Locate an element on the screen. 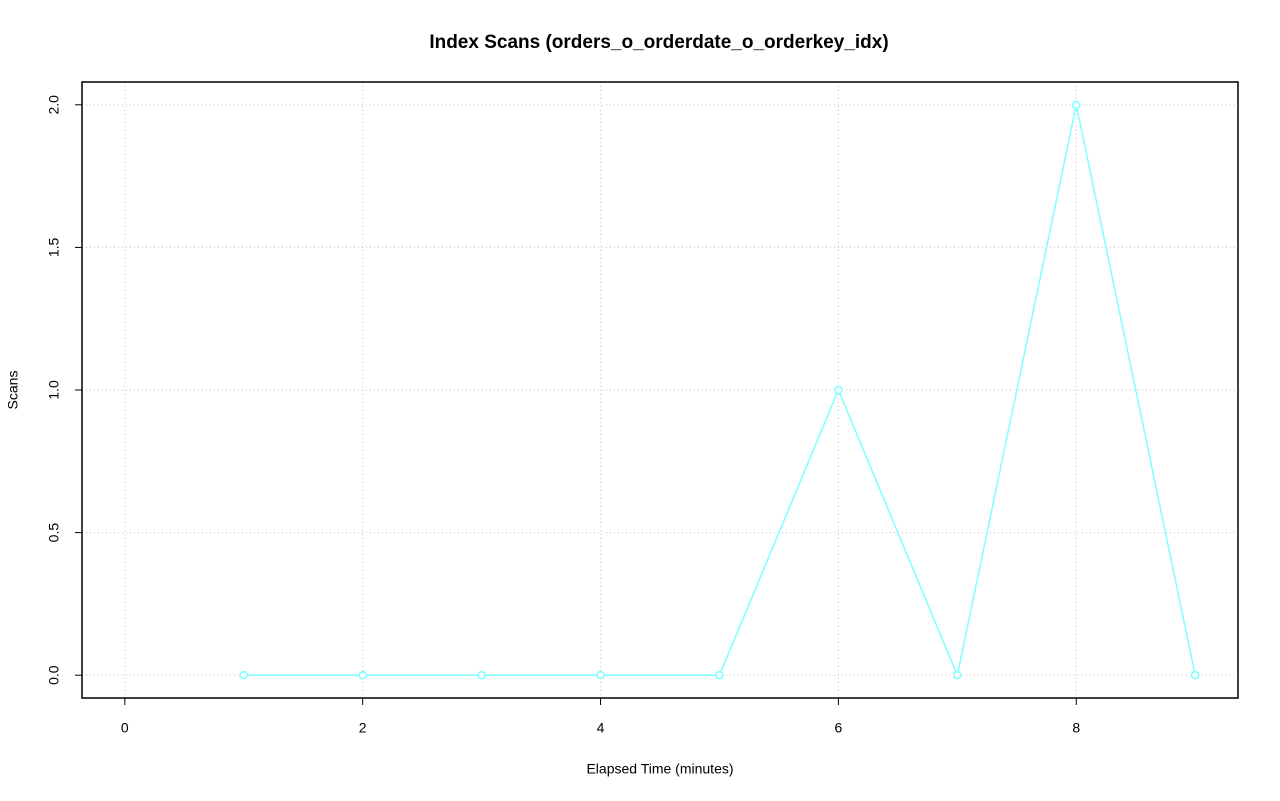  y-tick-label: 1.5 is located at coordinates (54, 247).